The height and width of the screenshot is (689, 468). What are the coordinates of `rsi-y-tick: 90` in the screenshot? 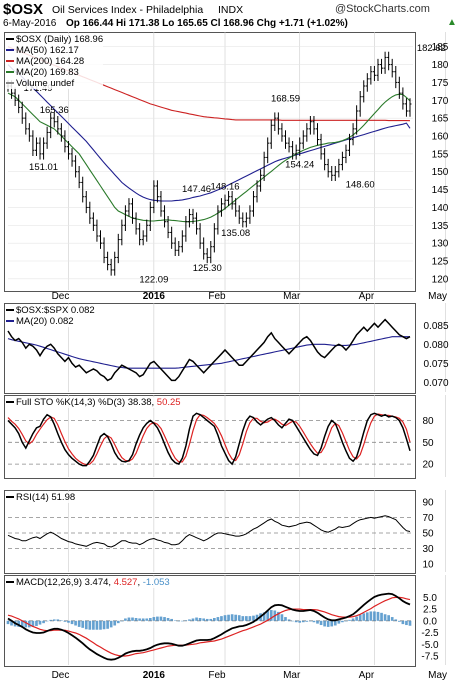 It's located at (428, 502).